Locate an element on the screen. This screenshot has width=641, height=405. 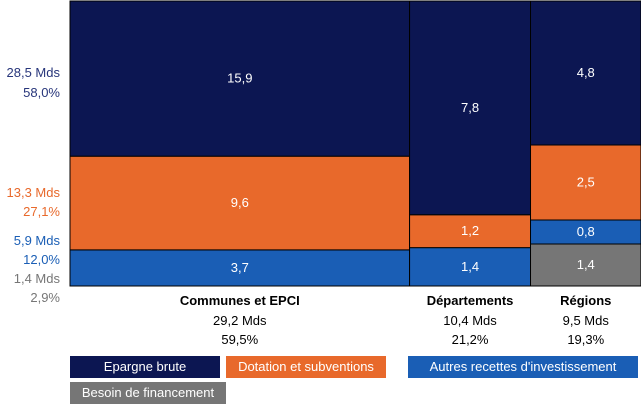
data-label-communes-et-epci-epargne-brute: 15,9 is located at coordinates (239, 78).